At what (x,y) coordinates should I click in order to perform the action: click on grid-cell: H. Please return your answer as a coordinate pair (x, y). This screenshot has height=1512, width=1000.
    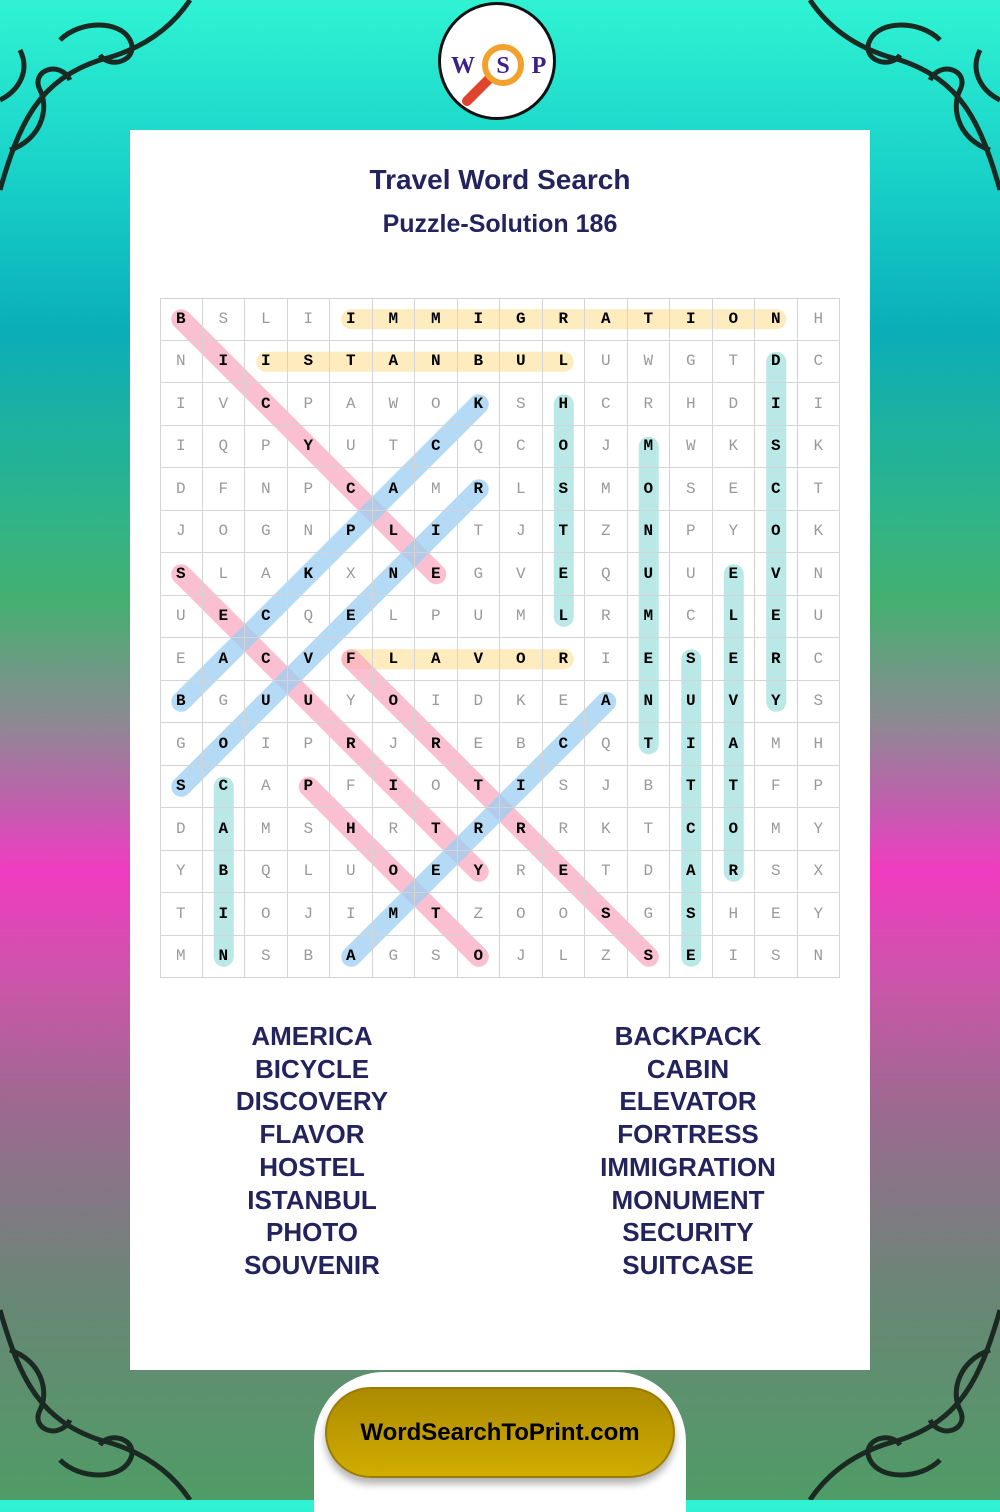
    Looking at the image, I should click on (818, 744).